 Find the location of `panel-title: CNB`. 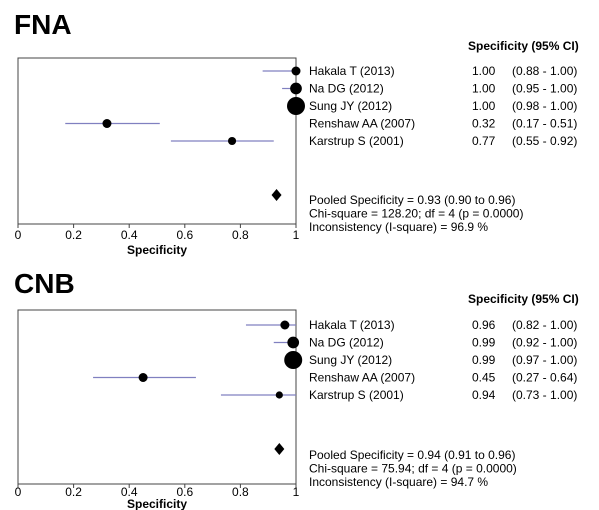

panel-title: CNB is located at coordinates (44, 283).